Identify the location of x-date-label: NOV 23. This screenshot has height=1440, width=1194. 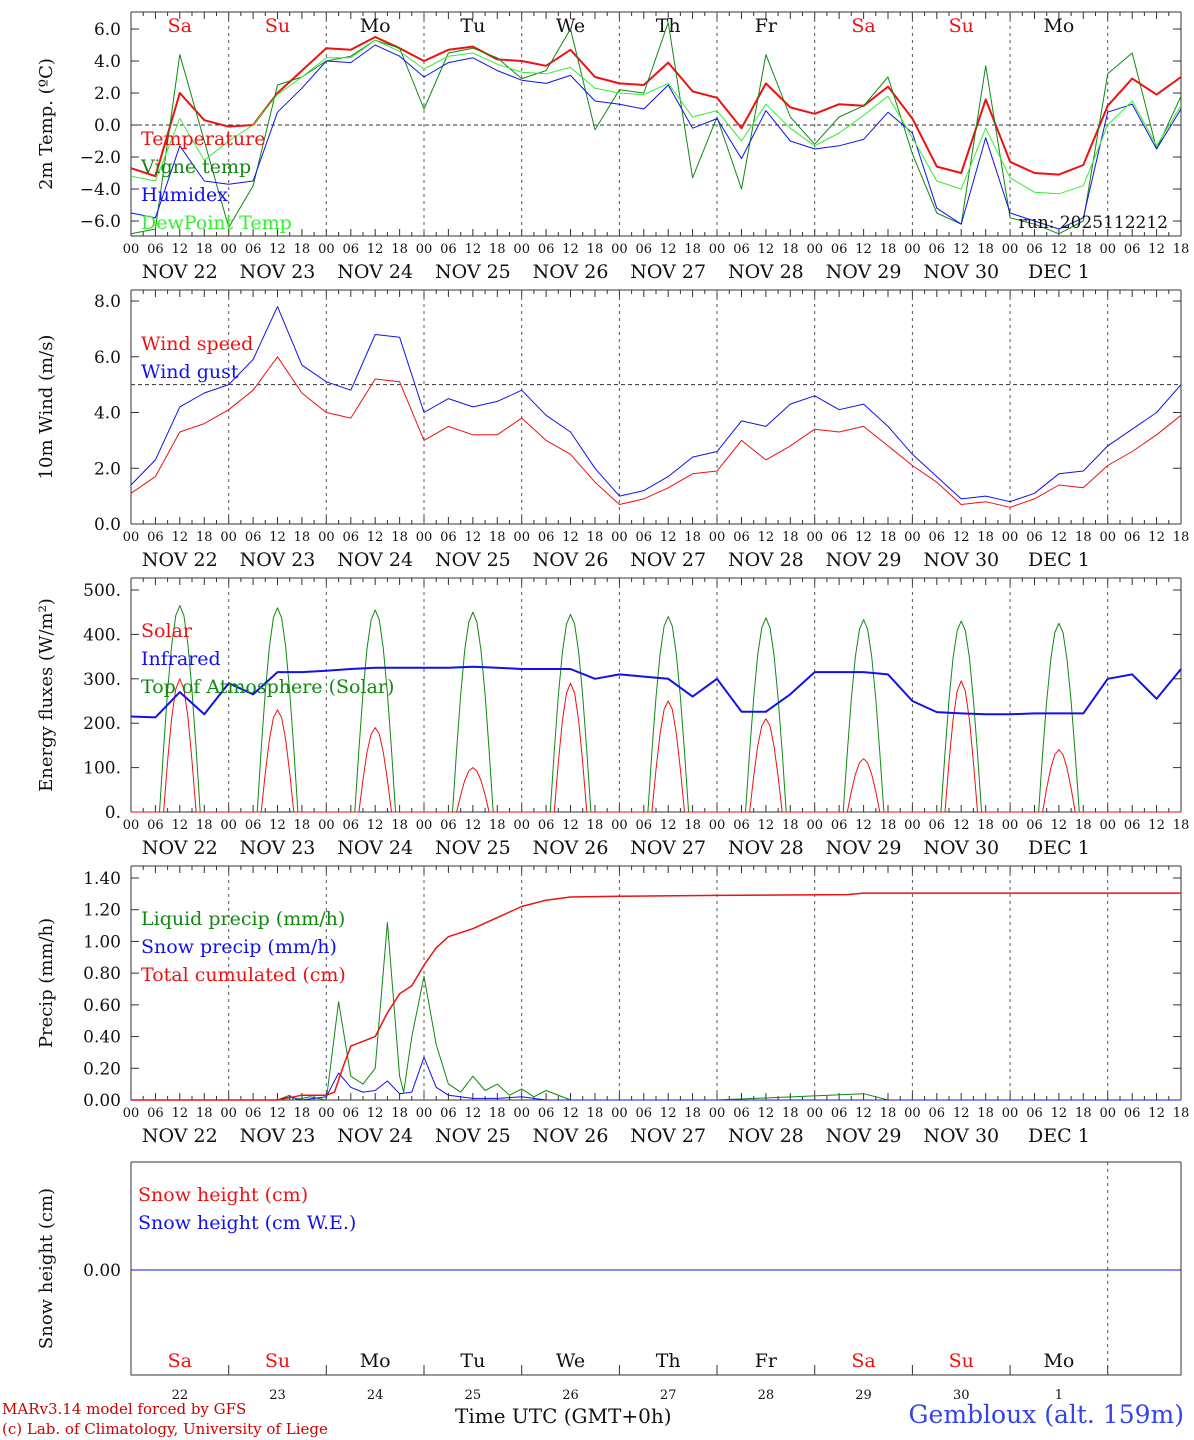
(278, 1136).